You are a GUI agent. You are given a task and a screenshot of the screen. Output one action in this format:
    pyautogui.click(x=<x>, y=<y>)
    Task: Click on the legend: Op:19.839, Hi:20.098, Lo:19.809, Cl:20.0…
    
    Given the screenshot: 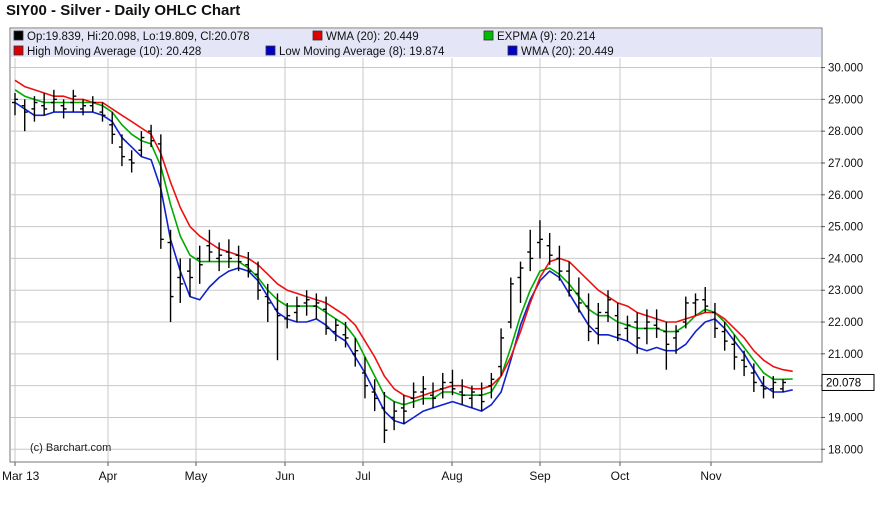 What is the action you would take?
    pyautogui.click(x=313, y=44)
    